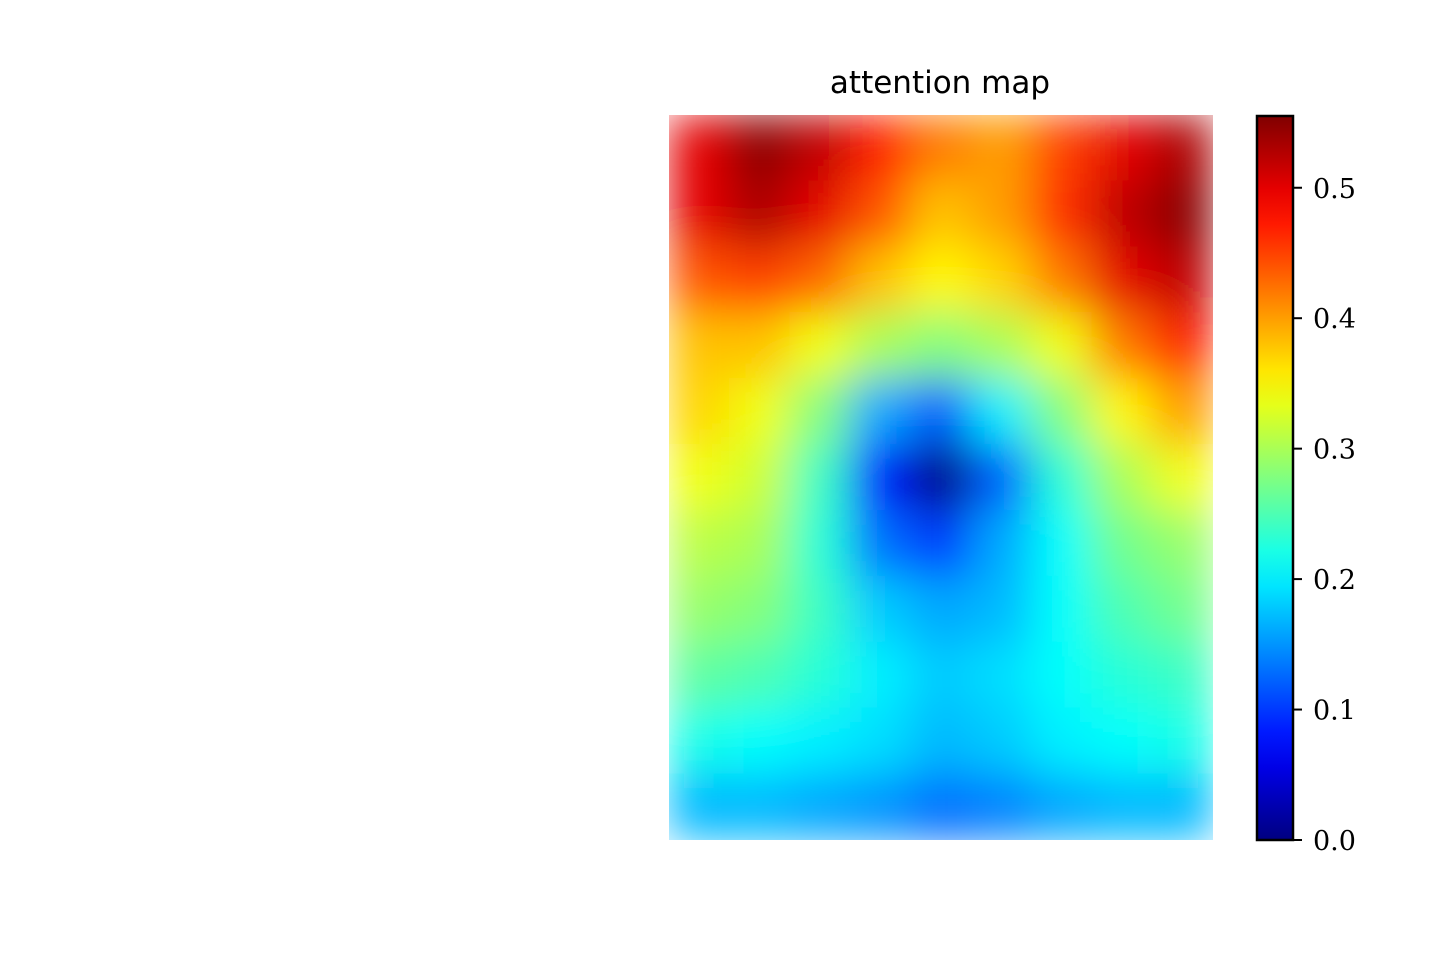 The width and height of the screenshot is (1440, 960). I want to click on colorbar-tick-label: 0.0, so click(1334, 841).